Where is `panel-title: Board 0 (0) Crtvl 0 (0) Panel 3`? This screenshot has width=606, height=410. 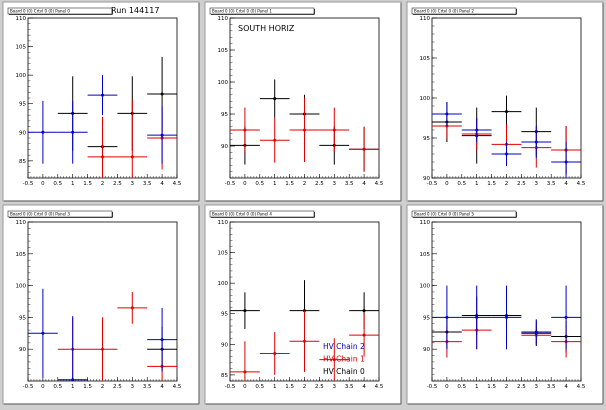 panel-title: Board 0 (0) Crtvl 0 (0) Panel 3 is located at coordinates (40, 214).